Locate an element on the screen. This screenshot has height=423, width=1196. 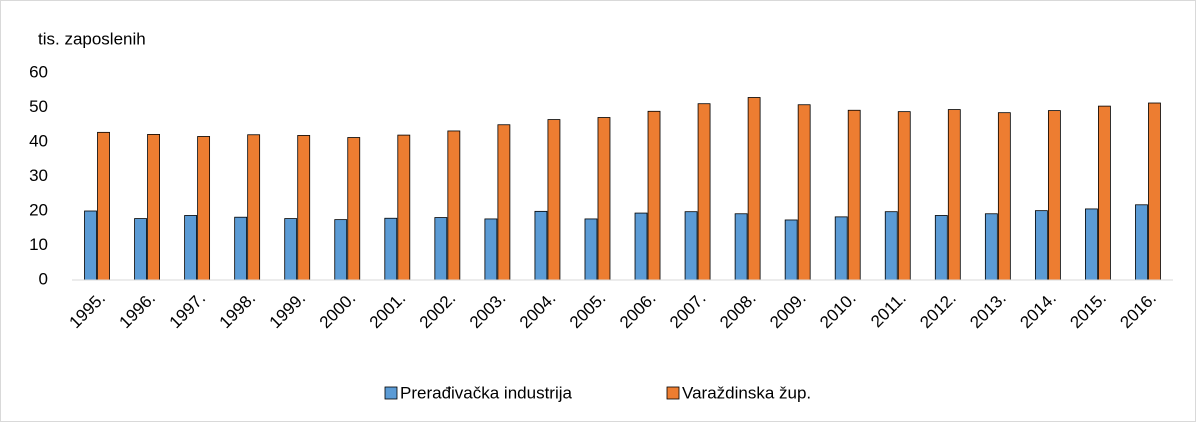
y-tick-label: 40 is located at coordinates (38, 140).